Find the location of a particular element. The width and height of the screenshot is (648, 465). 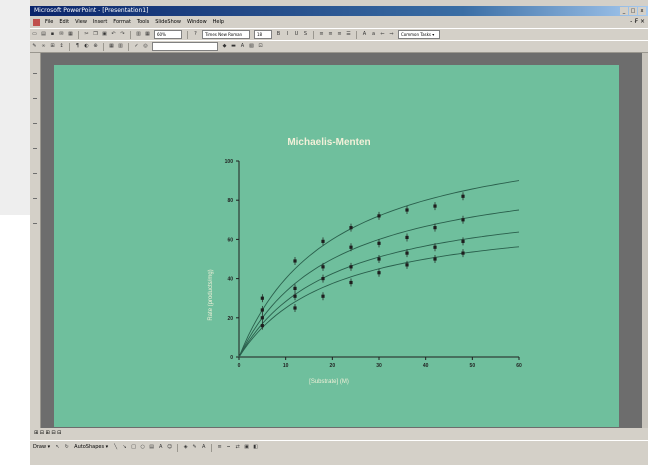

y-tick-label: 20 is located at coordinates (230, 319).